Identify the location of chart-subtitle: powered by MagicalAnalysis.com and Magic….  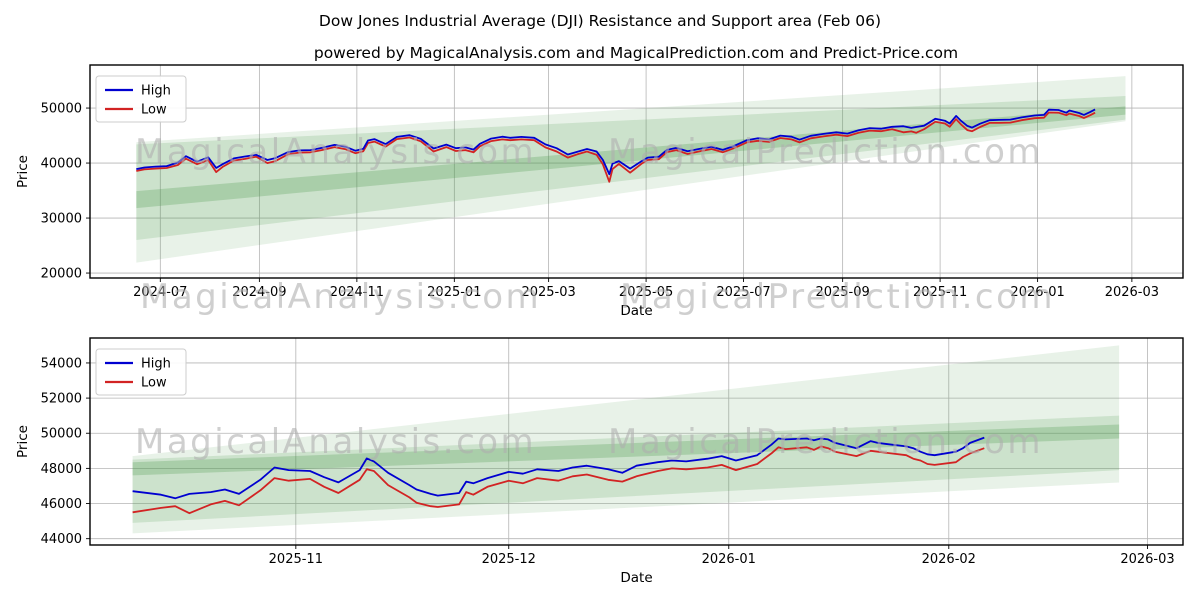
(636, 53).